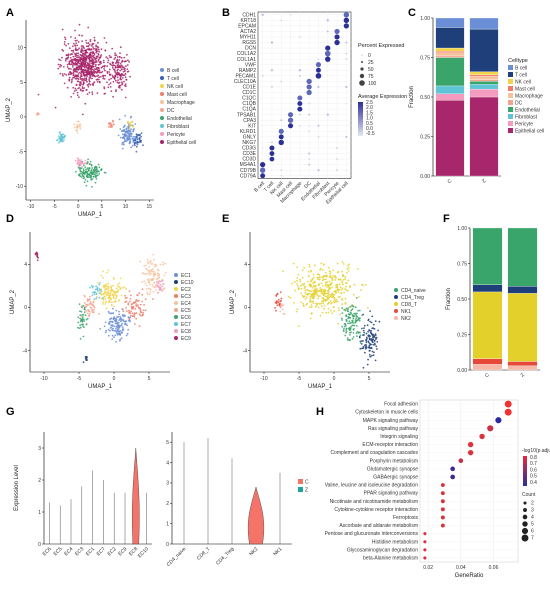  I want to click on legend-label: Fibroblast, so click(178, 127).